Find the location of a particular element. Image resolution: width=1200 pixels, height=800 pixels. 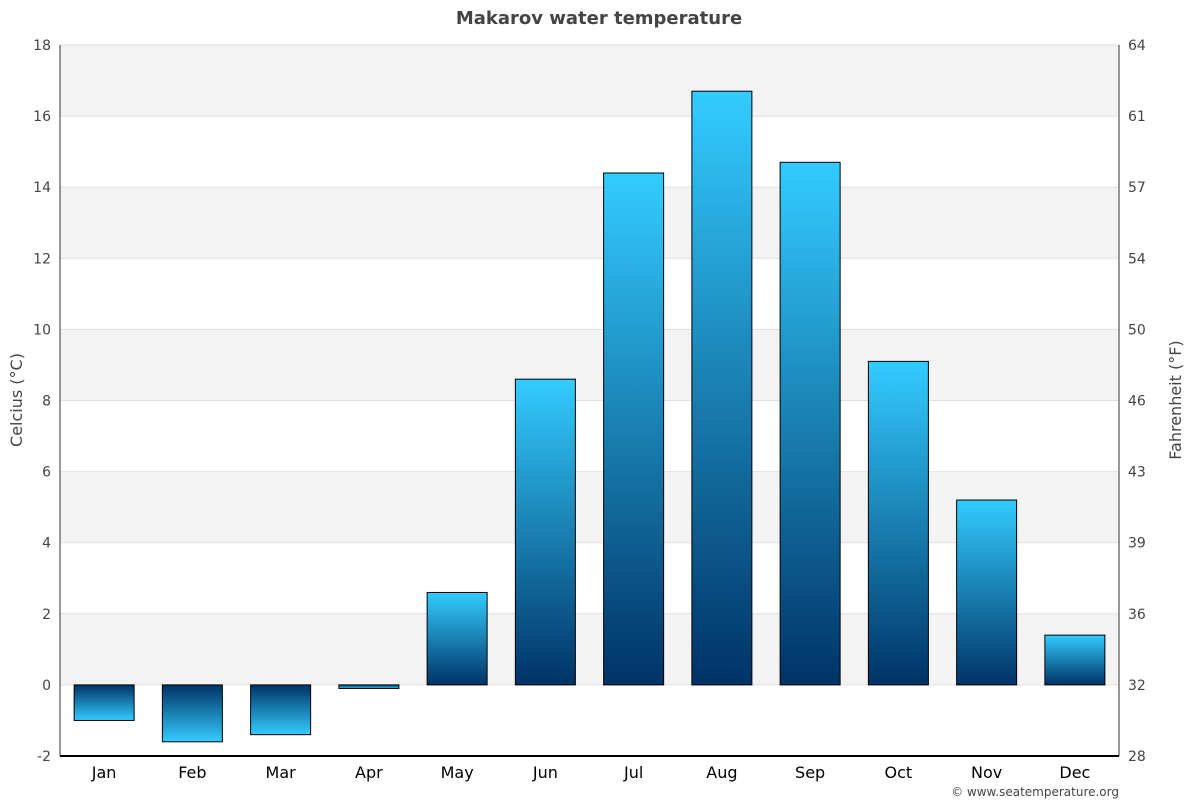

y-axis-label: Celcius (°C) is located at coordinates (16, 400).